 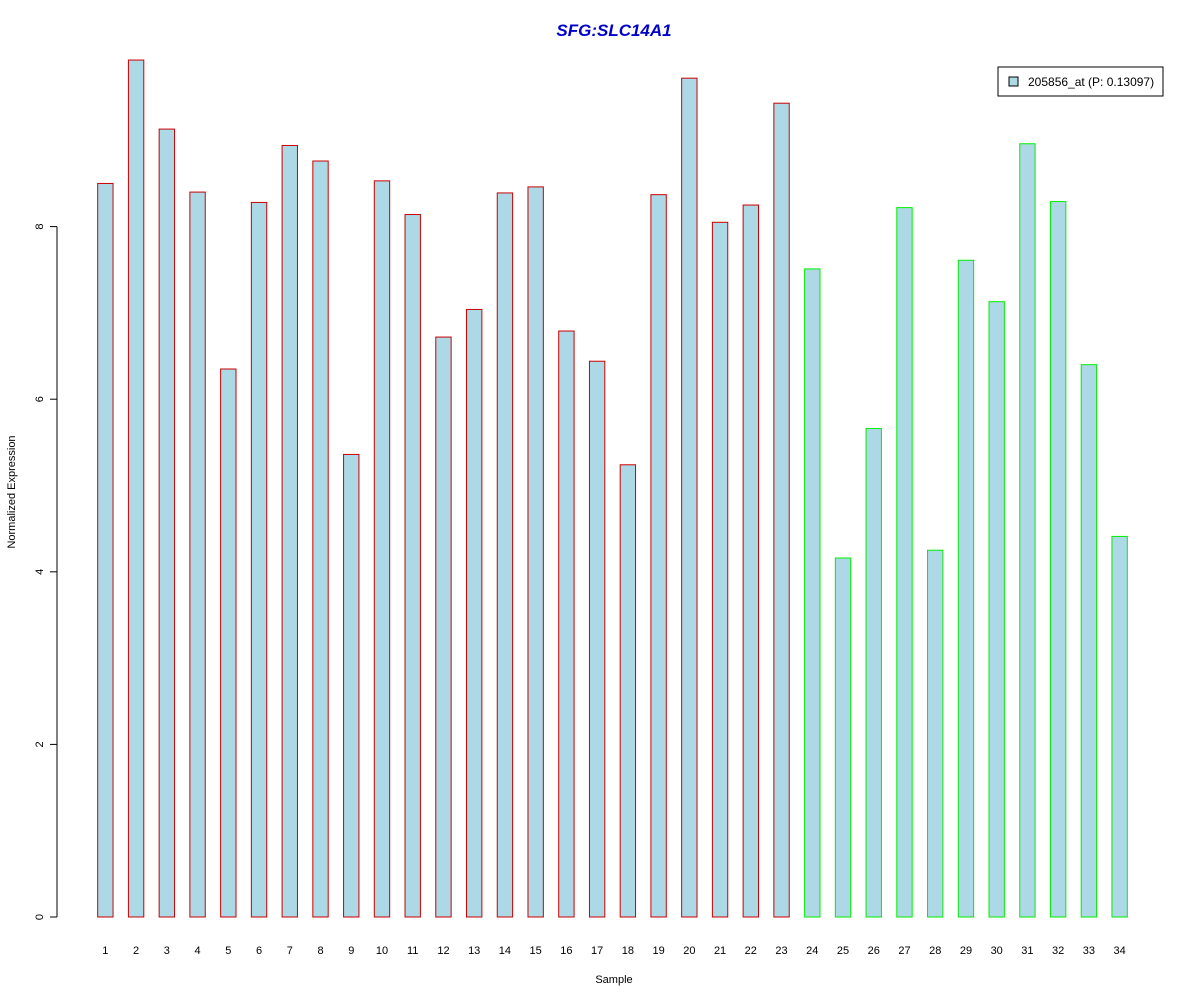 What do you see at coordinates (1089, 951) in the screenshot?
I see `x-tick-label: 33` at bounding box center [1089, 951].